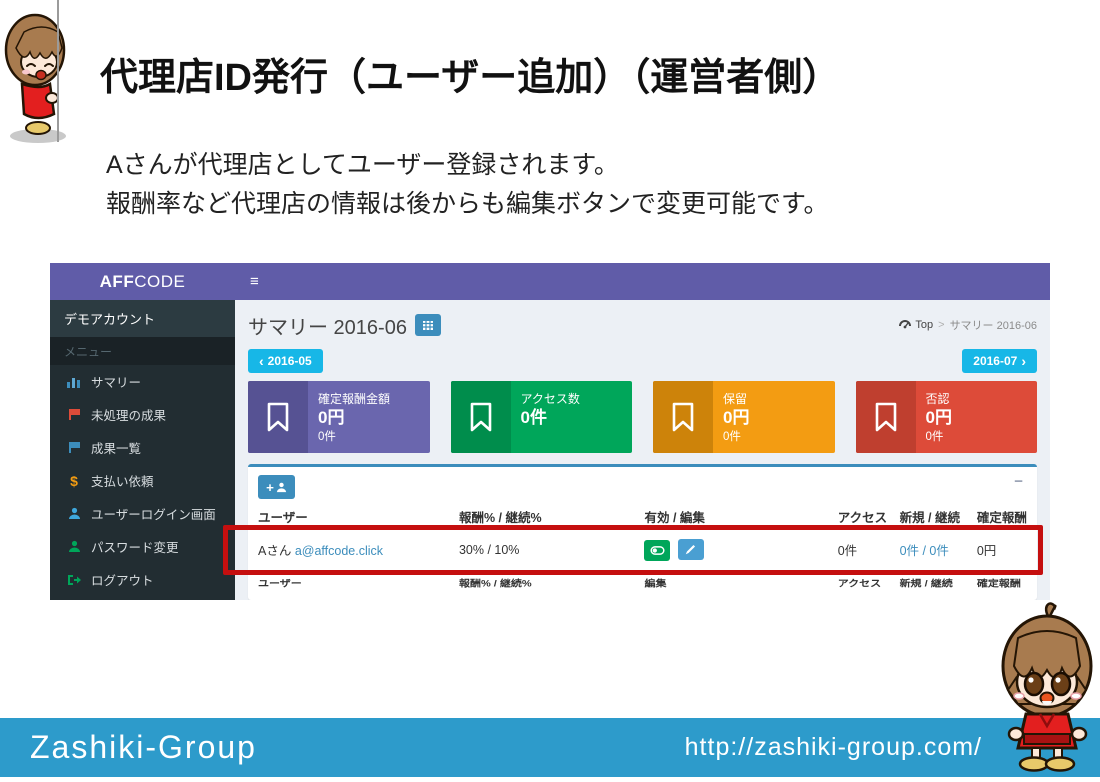 The height and width of the screenshot is (782, 1100). Describe the element at coordinates (153, 515) in the screenshot. I see `sidebar-item-label: ユーザーログイン画面` at that location.